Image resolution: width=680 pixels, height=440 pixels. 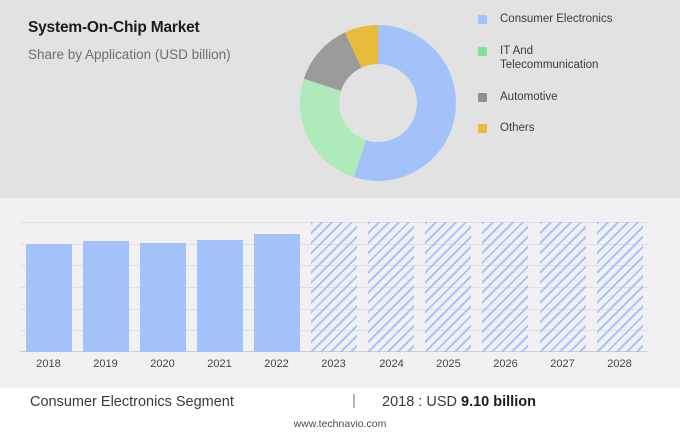 What do you see at coordinates (505, 287) in the screenshot?
I see `bar-2026` at bounding box center [505, 287].